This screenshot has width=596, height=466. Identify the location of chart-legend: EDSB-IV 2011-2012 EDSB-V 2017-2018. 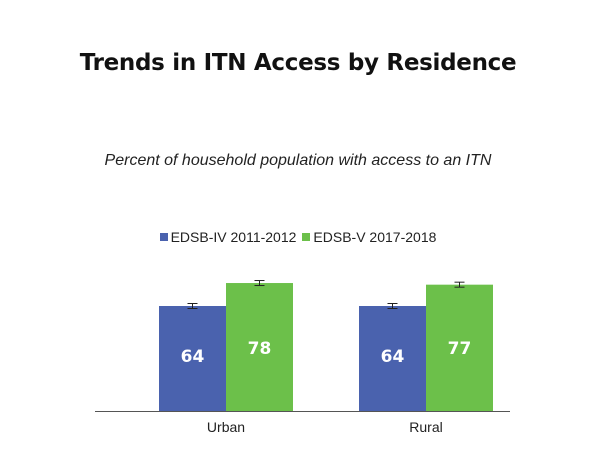
(298, 237).